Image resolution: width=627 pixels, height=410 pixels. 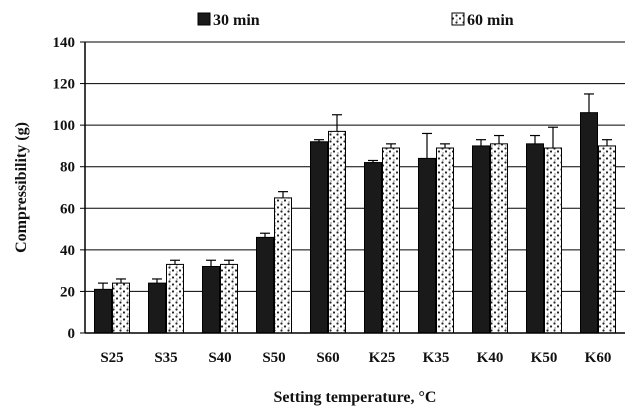 I want to click on bar-K40-30min, so click(x=481, y=239).